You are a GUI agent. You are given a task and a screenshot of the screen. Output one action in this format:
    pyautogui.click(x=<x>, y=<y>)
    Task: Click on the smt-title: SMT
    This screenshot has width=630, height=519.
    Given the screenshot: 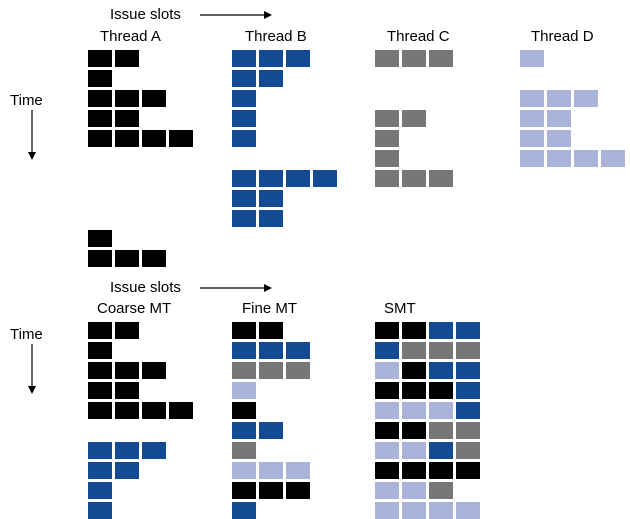 What is the action you would take?
    pyautogui.click(x=400, y=308)
    